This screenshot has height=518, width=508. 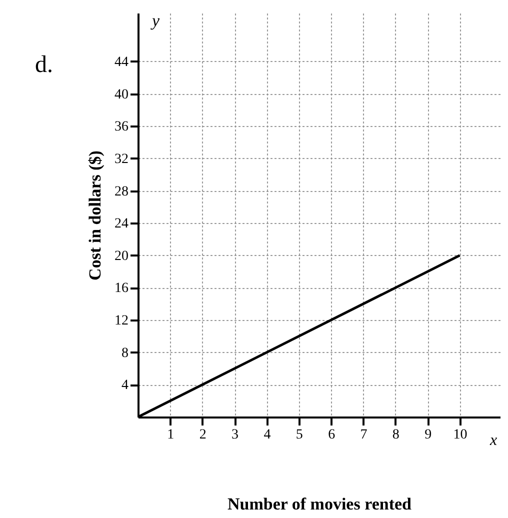 I want to click on x-tick-label: 6, so click(x=332, y=435).